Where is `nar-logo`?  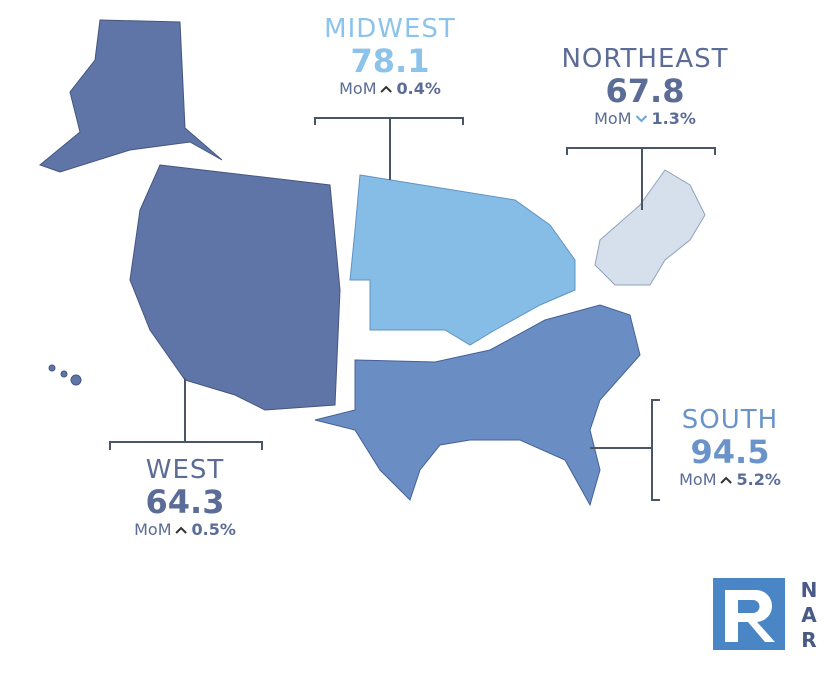 nar-logo is located at coordinates (749, 614).